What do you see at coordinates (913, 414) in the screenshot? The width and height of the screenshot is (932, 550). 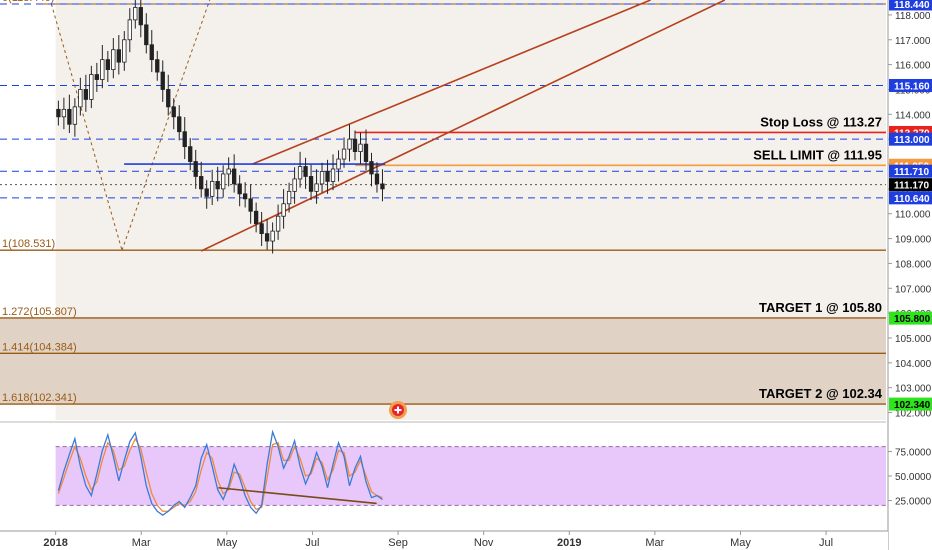 I see `price-tick-label: 102.000` at bounding box center [913, 414].